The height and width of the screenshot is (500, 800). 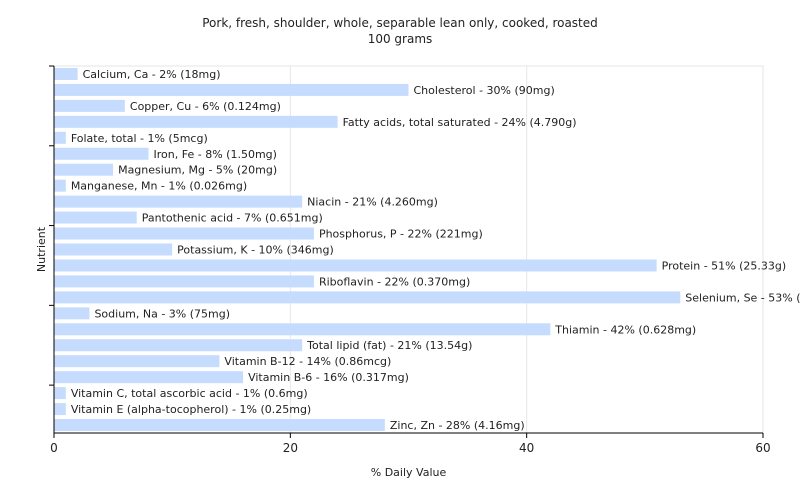 What do you see at coordinates (197, 170) in the screenshot?
I see `bar-label: Magnesium, Mg - 5% (20mg)` at bounding box center [197, 170].